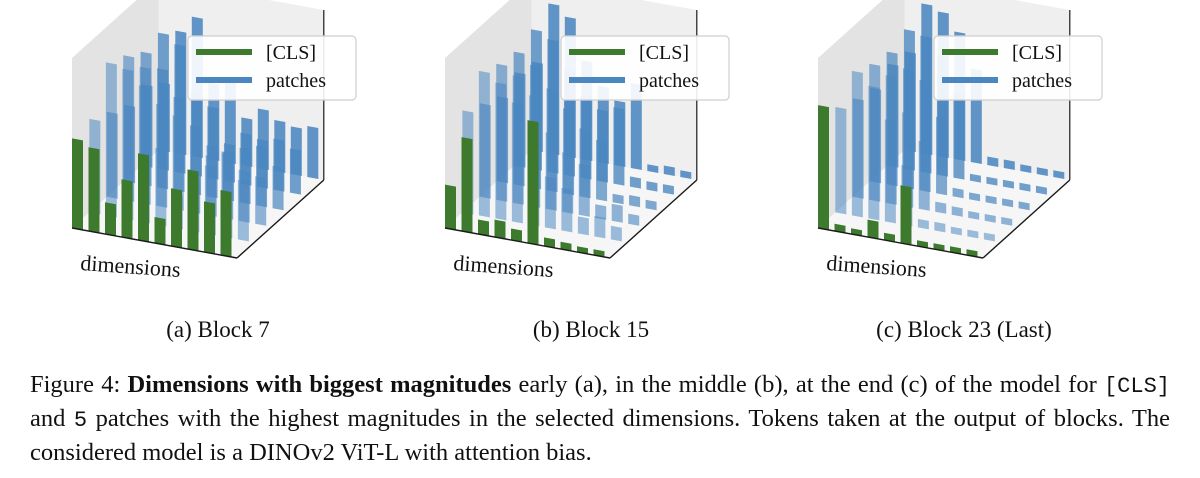 The height and width of the screenshot is (478, 1200). What do you see at coordinates (591, 329) in the screenshot?
I see `panel-subtitle: (b) Block 15` at bounding box center [591, 329].